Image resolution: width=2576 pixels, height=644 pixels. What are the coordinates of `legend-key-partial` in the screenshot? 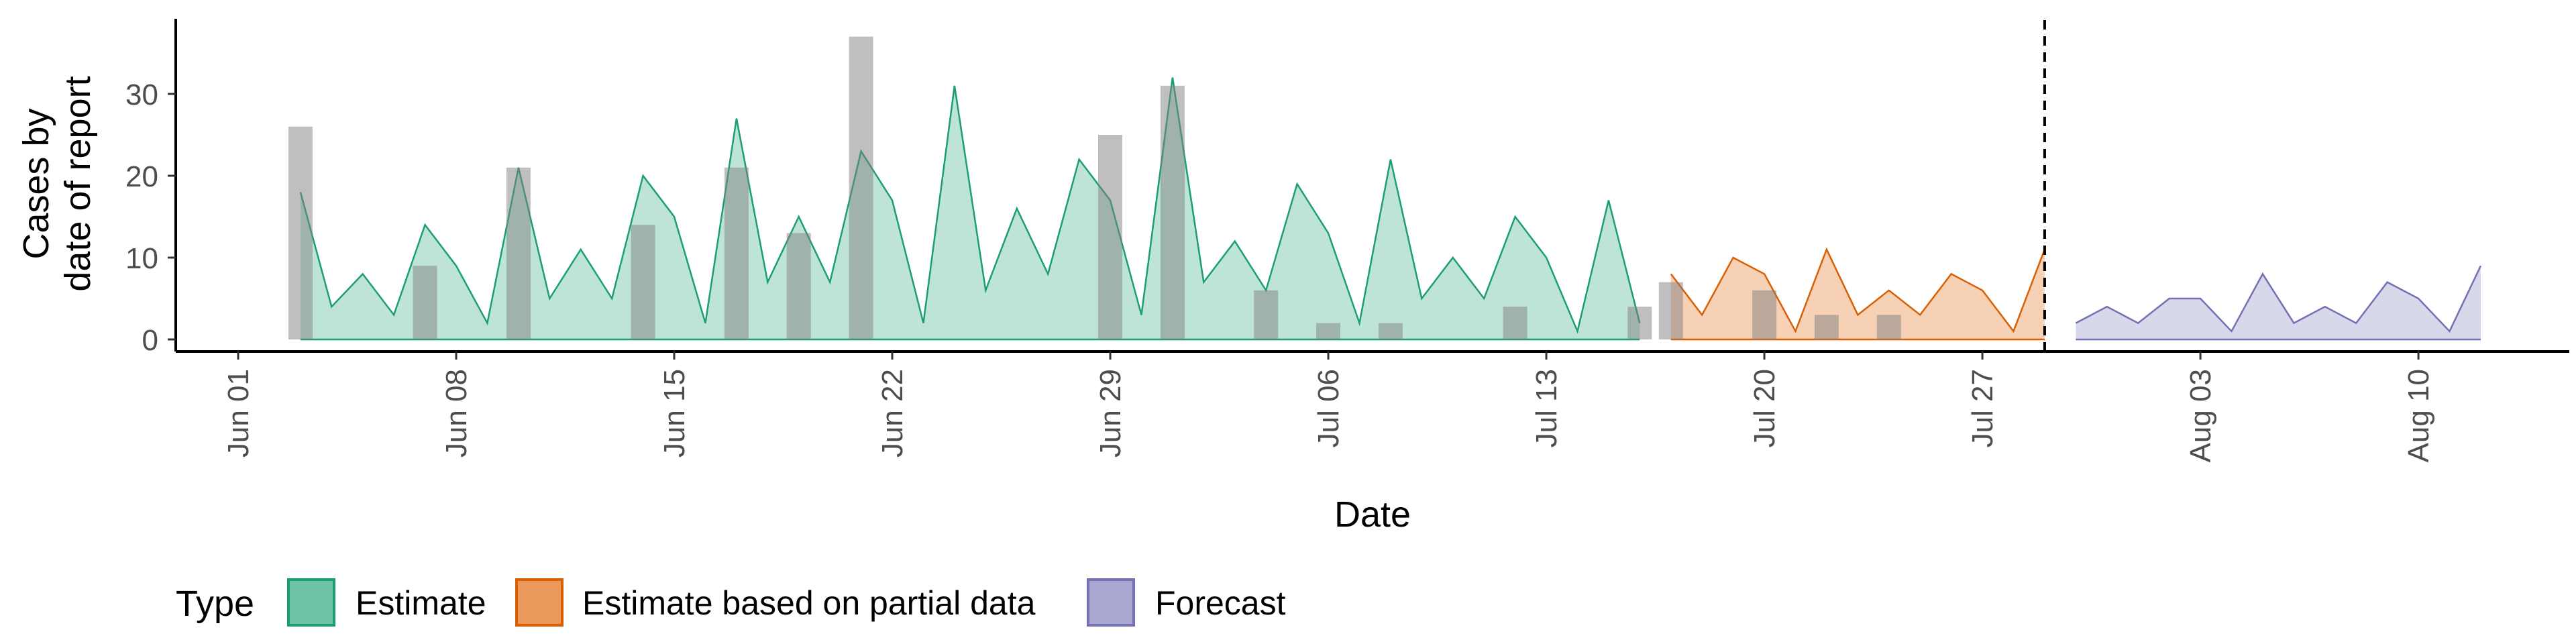 It's located at (539, 602).